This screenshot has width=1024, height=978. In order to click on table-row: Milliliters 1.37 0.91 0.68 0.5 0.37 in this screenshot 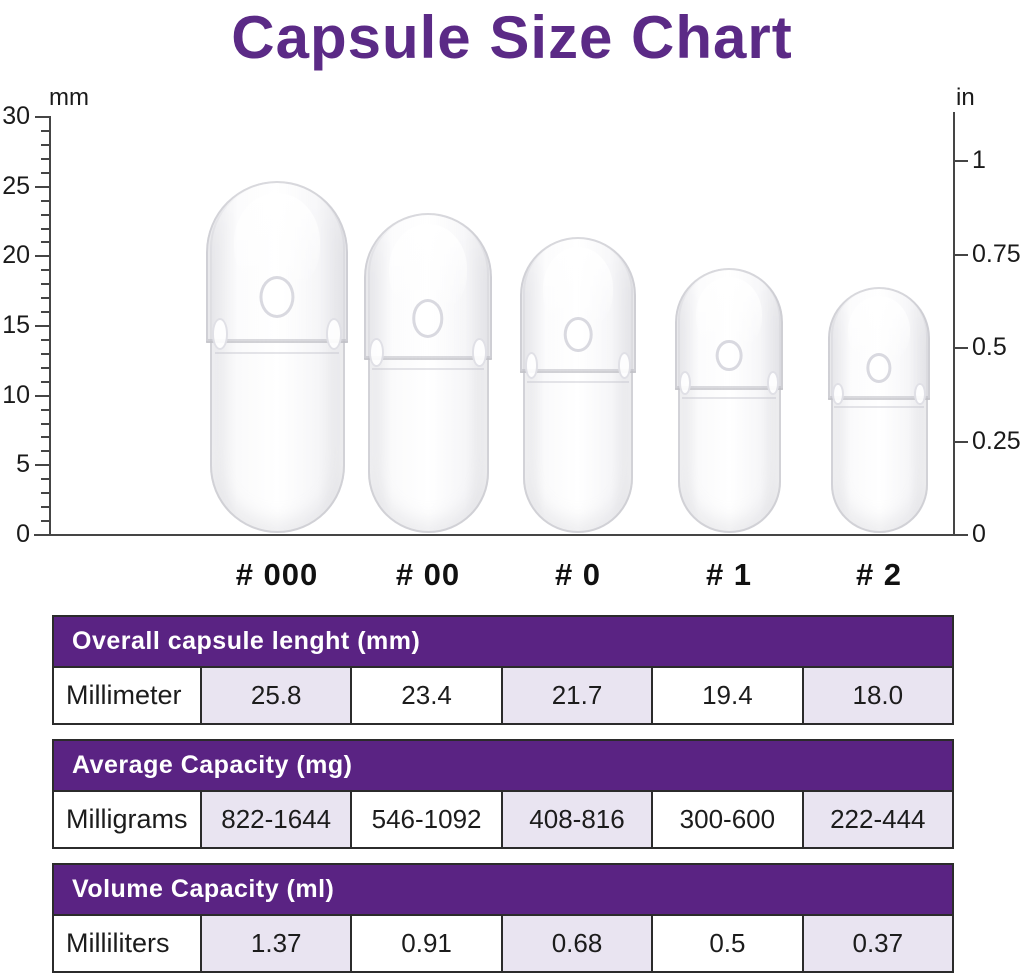, I will do `click(503, 943)`.